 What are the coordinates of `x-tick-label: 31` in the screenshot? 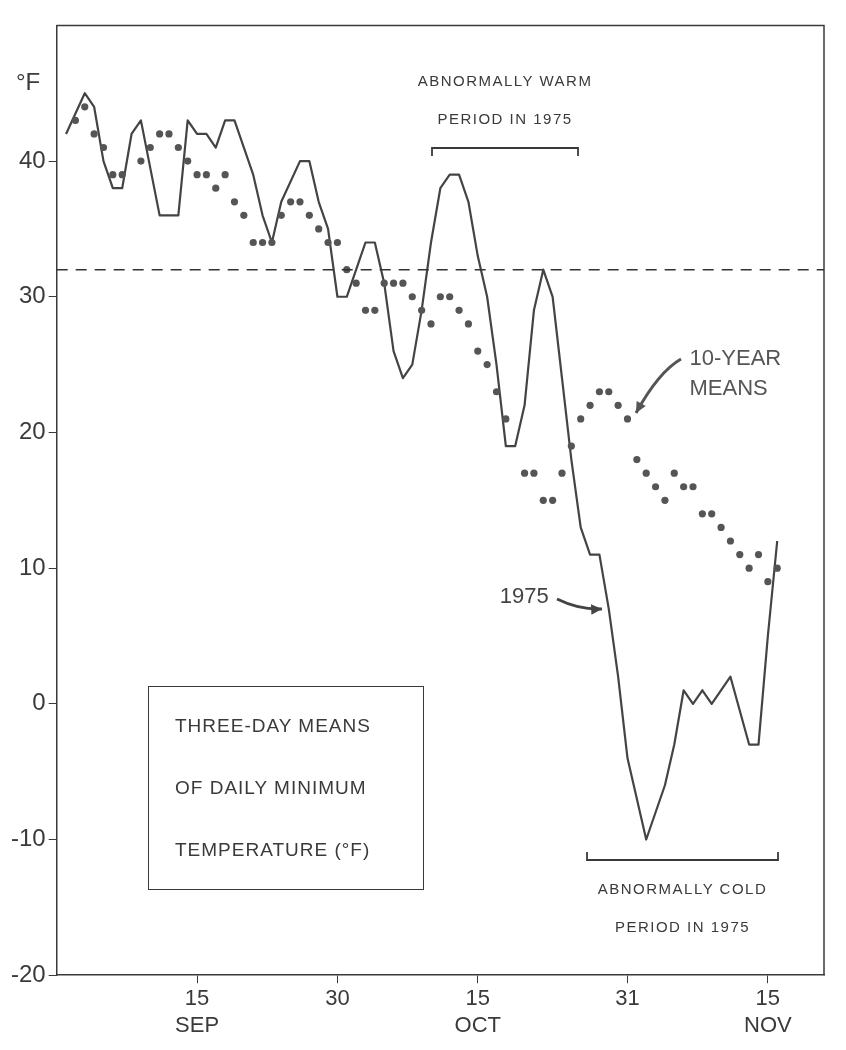 It's located at (627, 998).